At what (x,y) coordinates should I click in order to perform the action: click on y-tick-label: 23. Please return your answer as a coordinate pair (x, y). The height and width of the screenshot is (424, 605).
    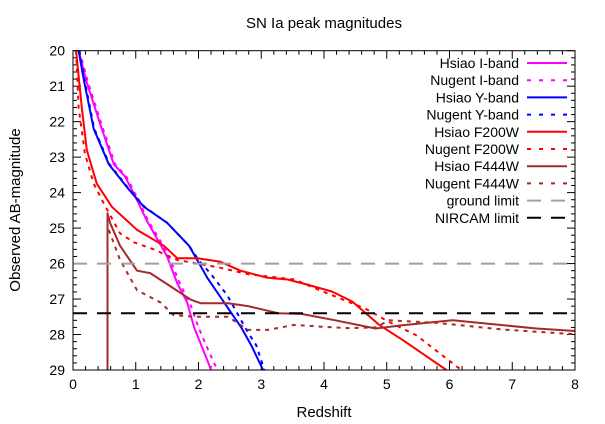
    Looking at the image, I should click on (57, 157).